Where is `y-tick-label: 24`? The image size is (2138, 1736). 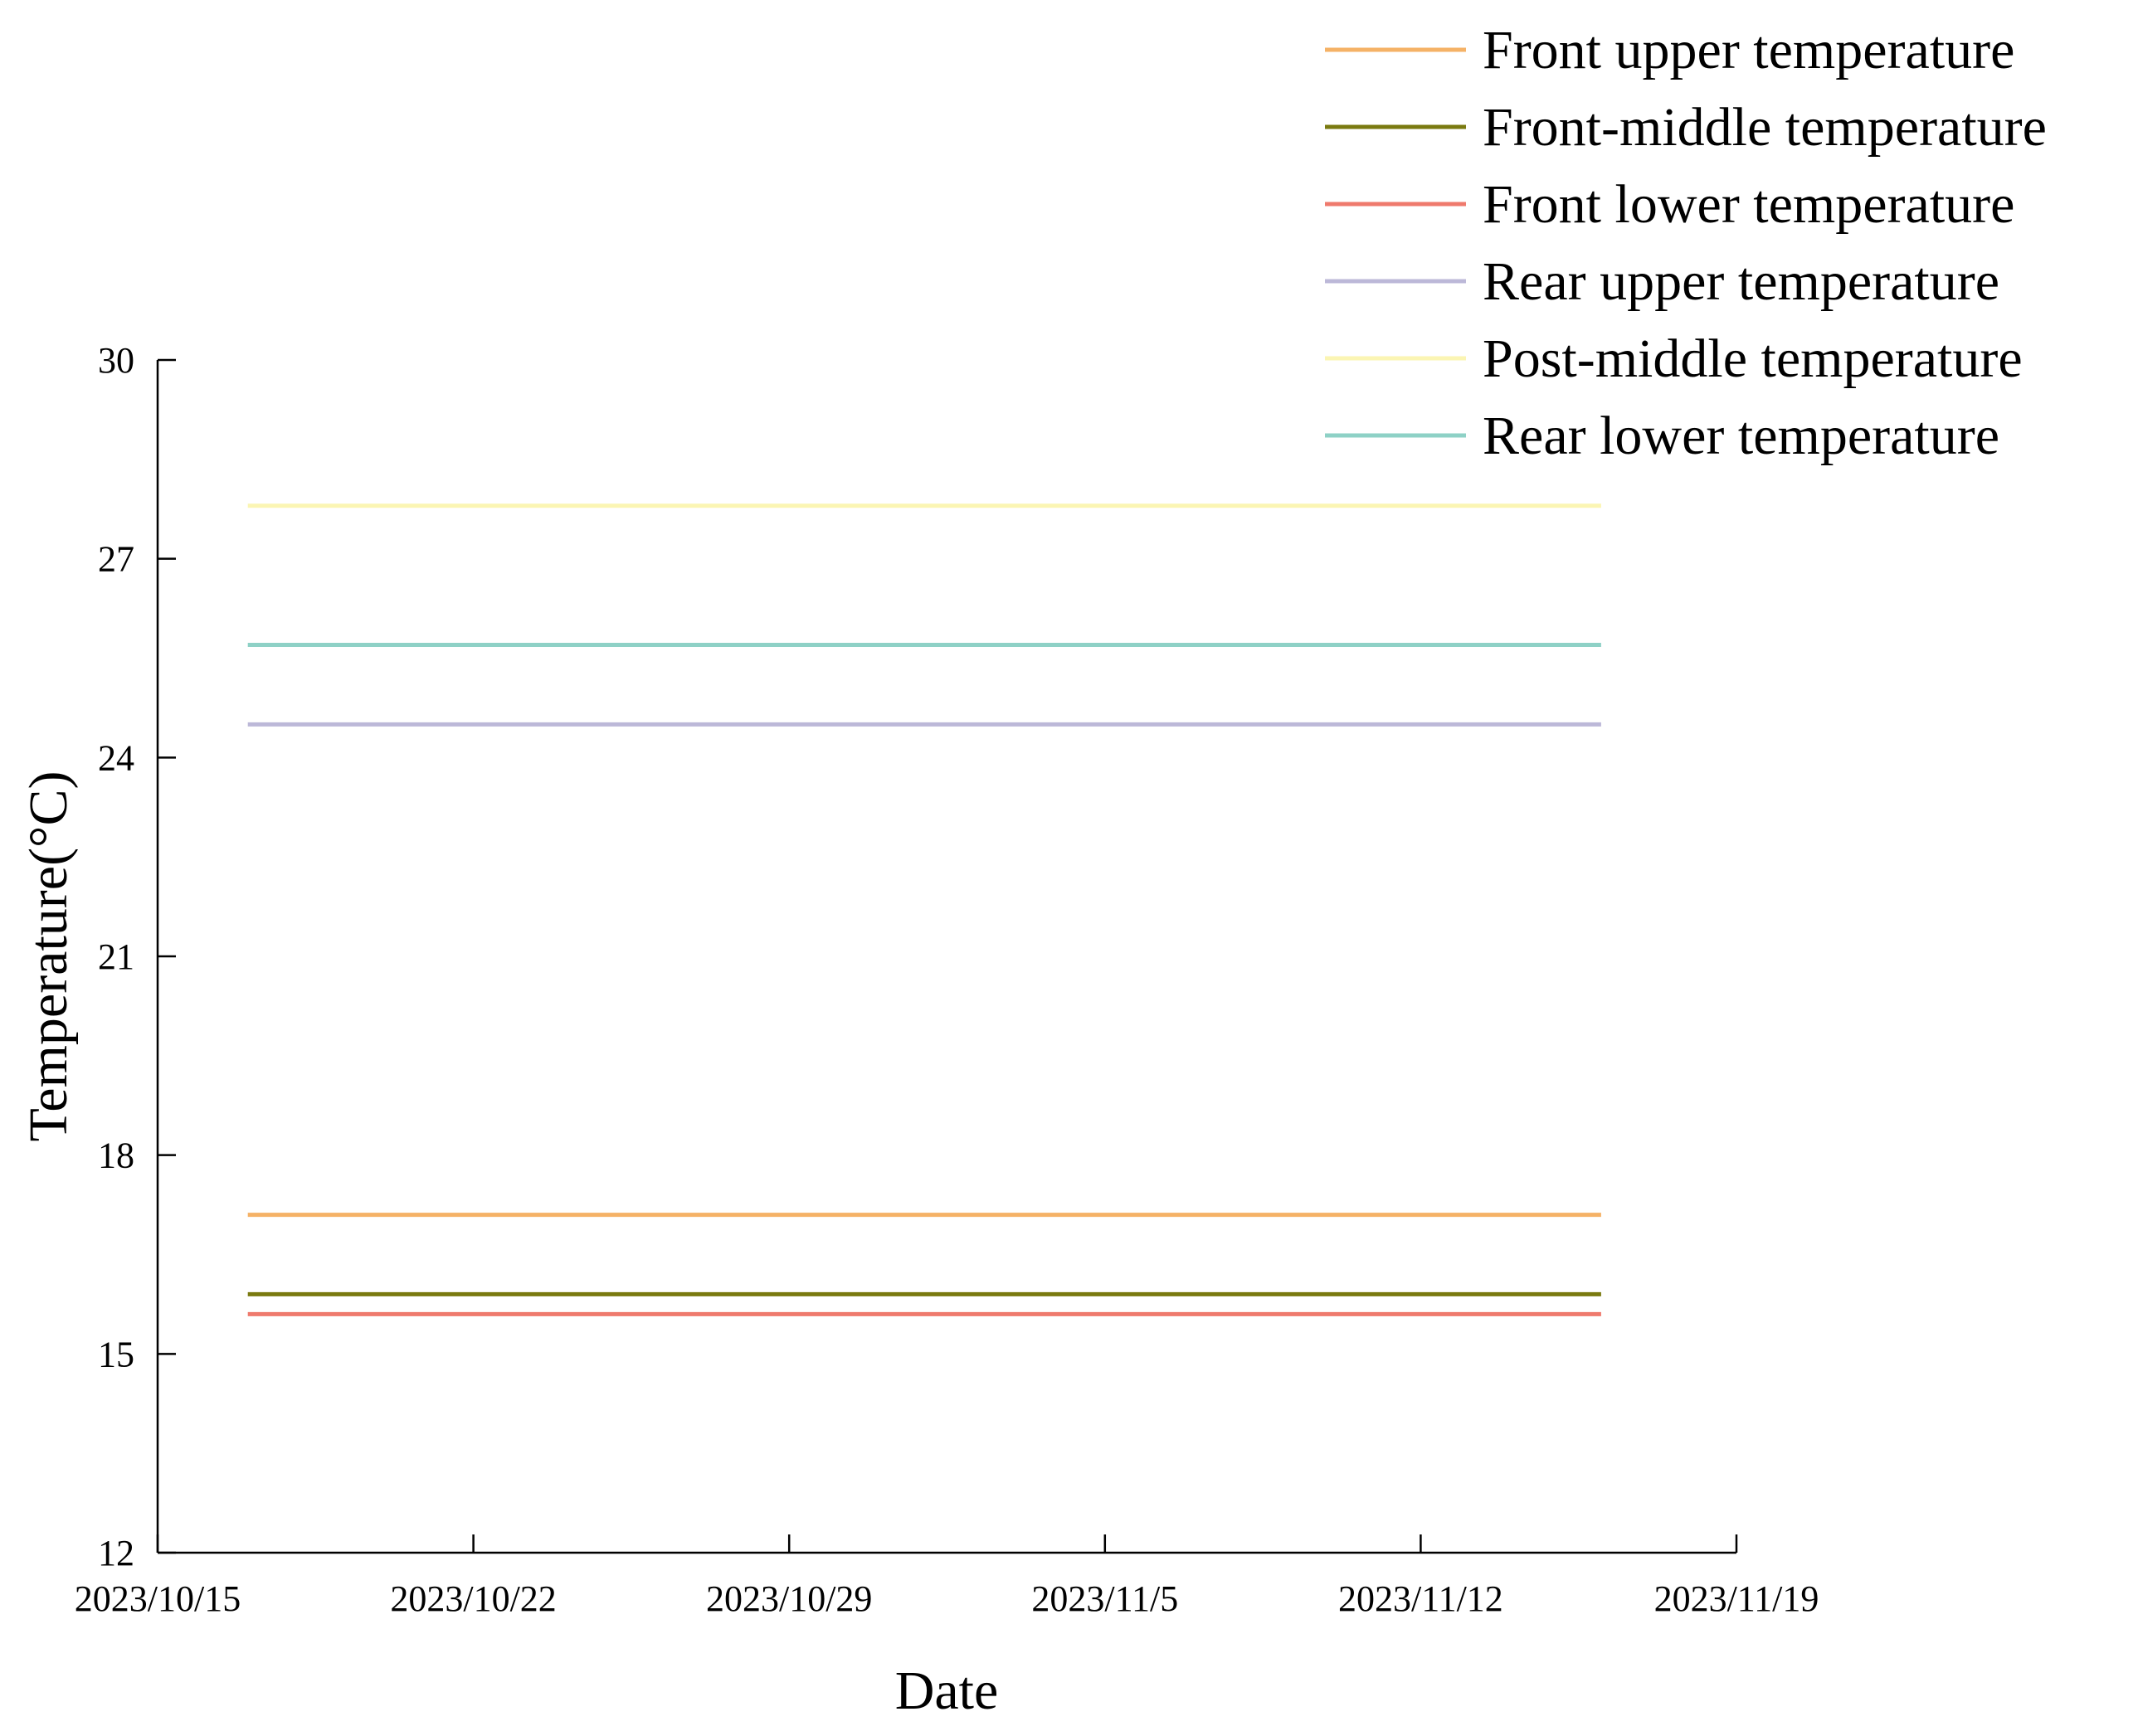
y-tick-label: 24 is located at coordinates (116, 757).